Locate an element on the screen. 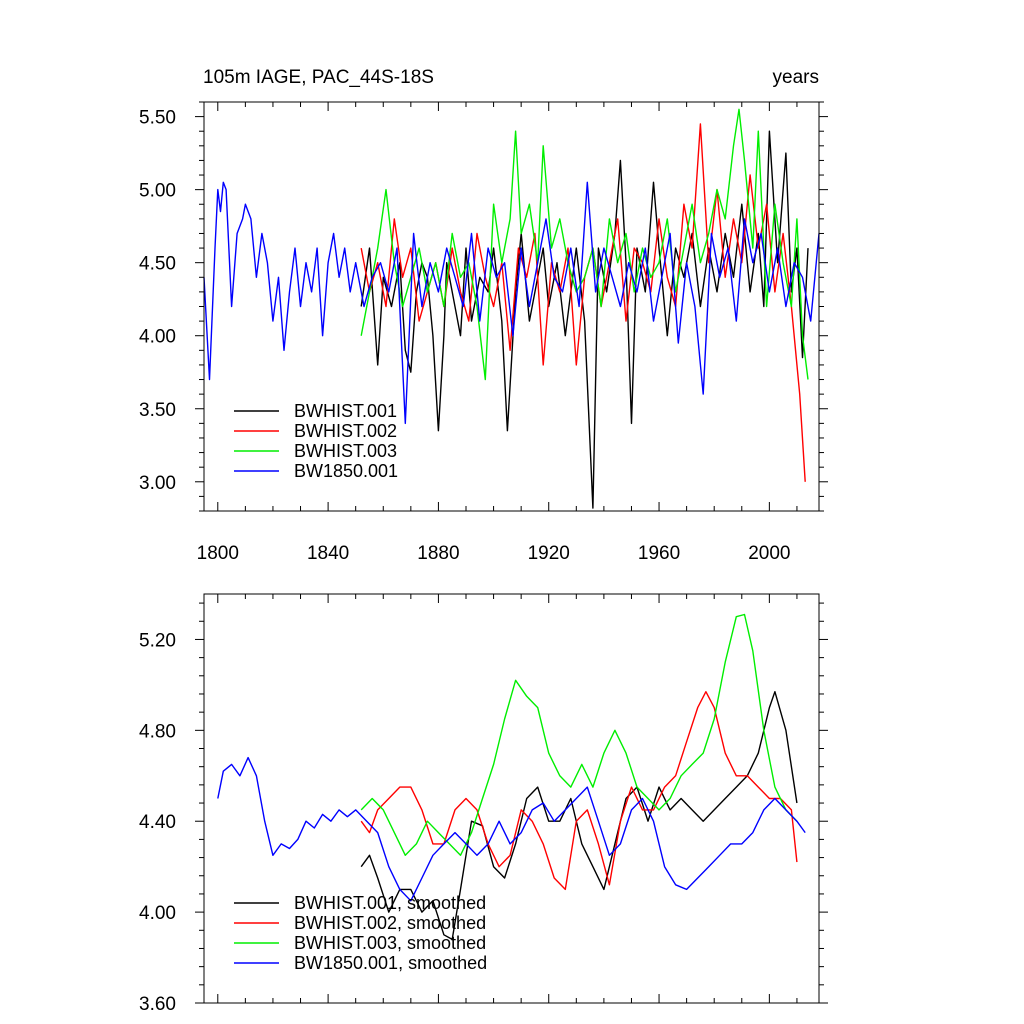  y-tick-label: 3.50 is located at coordinates (157, 410).